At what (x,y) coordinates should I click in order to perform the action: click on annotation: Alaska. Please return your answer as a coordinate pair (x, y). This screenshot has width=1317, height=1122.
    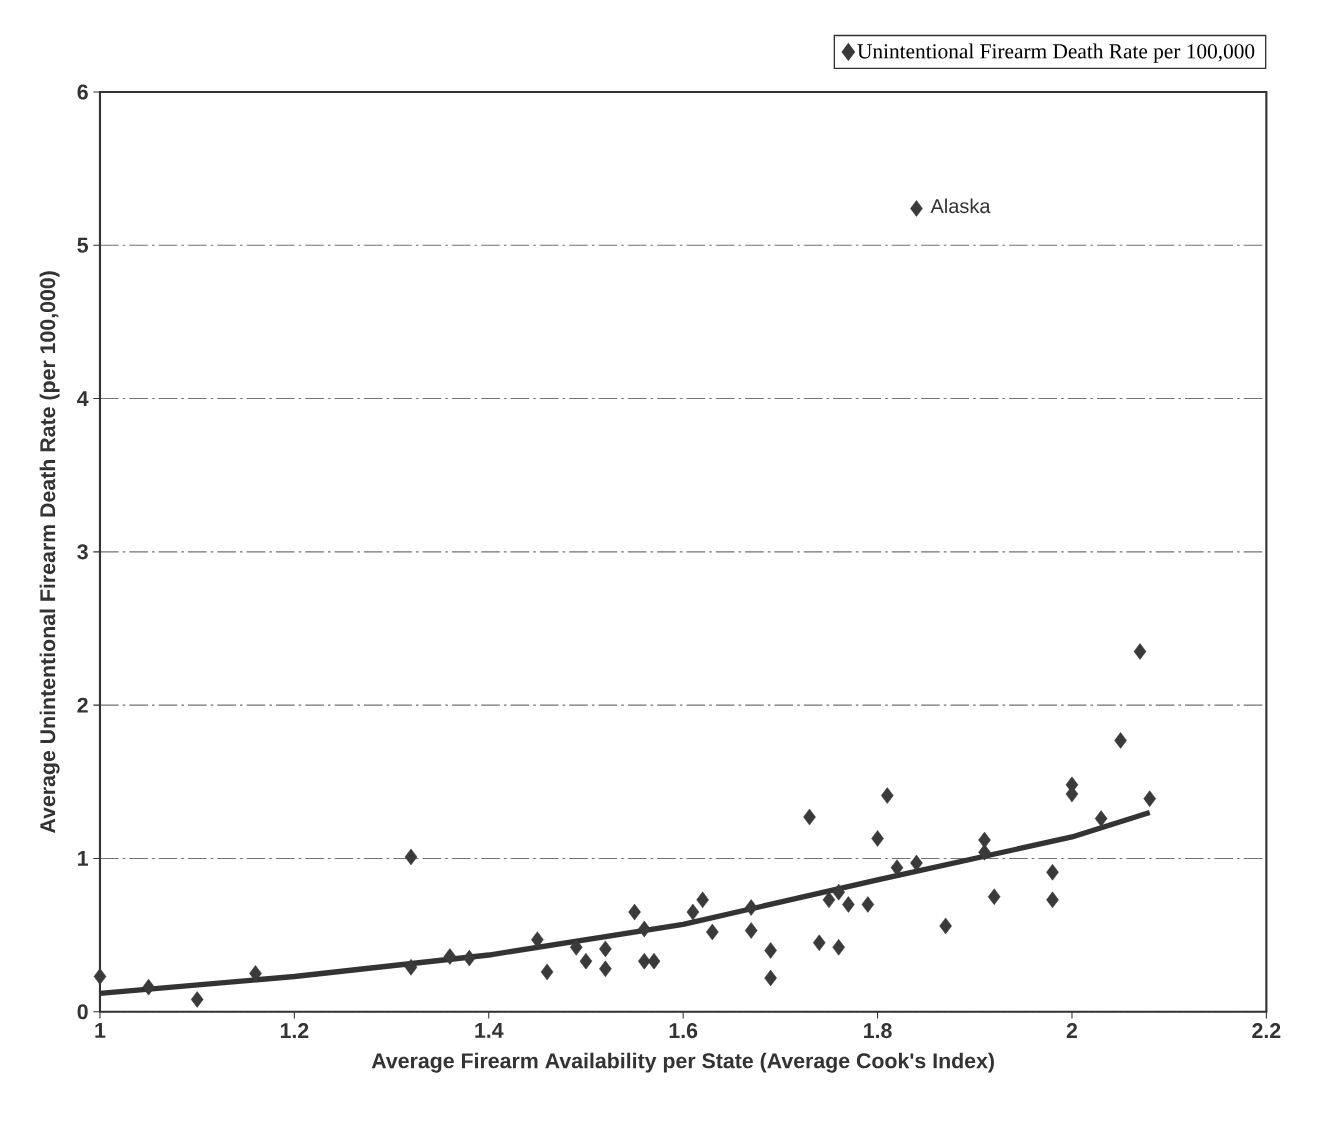
    Looking at the image, I should click on (960, 205).